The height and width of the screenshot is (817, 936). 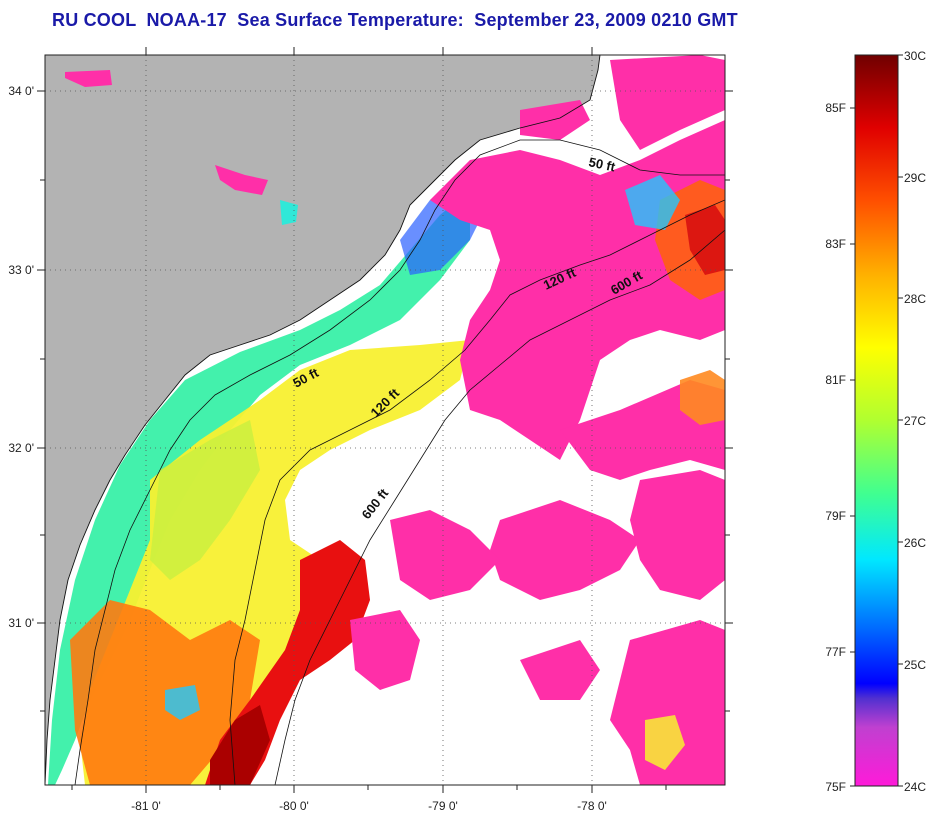 I want to click on contour-label-50ft-north: 50 ft, so click(x=602, y=164).